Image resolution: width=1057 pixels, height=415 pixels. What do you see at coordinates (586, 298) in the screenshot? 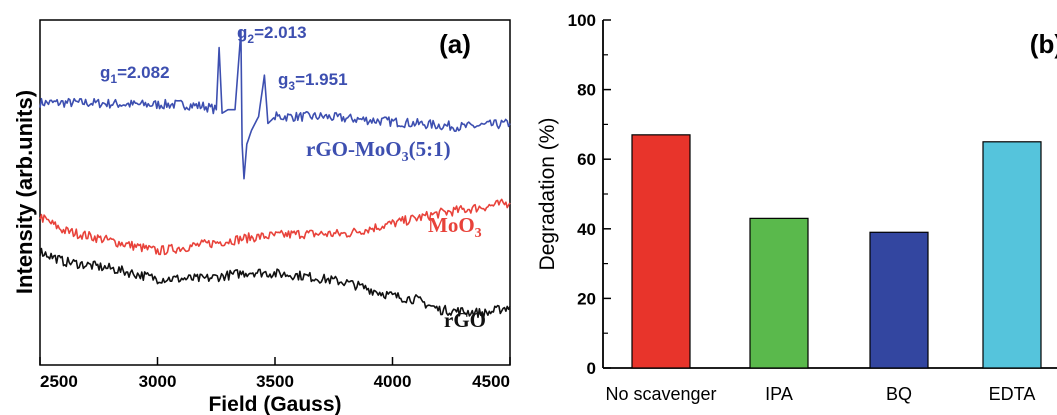
I see `panel-b-y-tick-label: 20` at bounding box center [586, 298].